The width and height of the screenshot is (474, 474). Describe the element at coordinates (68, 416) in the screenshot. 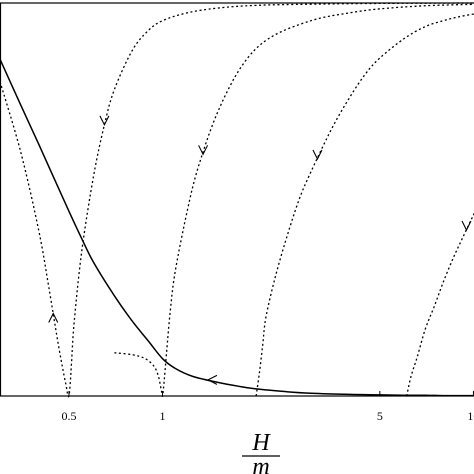

I see `x-tick-label: 0.5` at that location.